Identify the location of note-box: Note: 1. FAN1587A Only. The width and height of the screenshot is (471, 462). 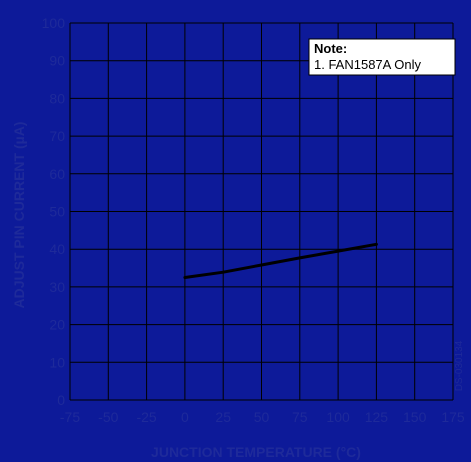
(382, 57).